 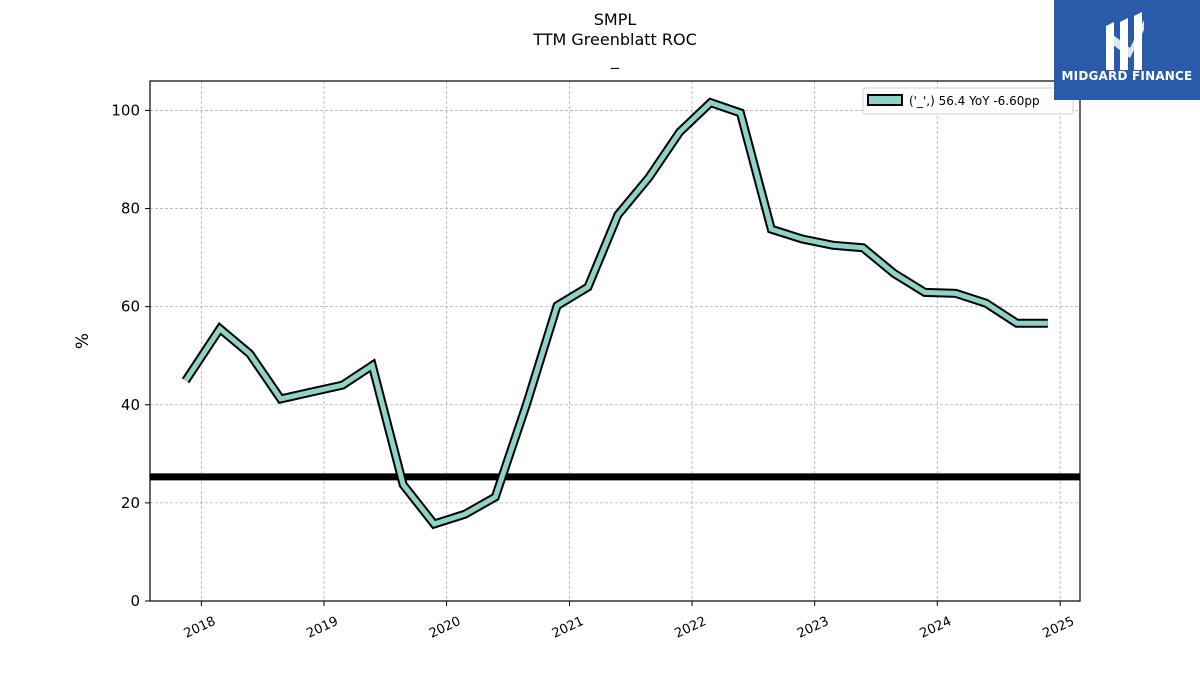 I want to click on chart-subtitle: TTM Greenblatt ROC, so click(x=615, y=39).